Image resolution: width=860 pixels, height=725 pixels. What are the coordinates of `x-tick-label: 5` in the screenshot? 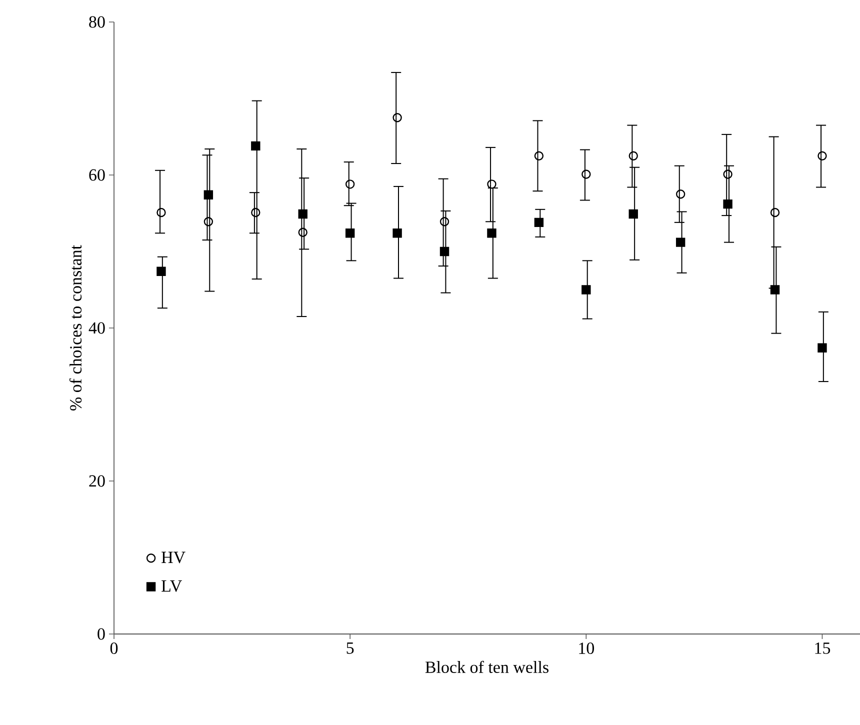 It's located at (350, 648).